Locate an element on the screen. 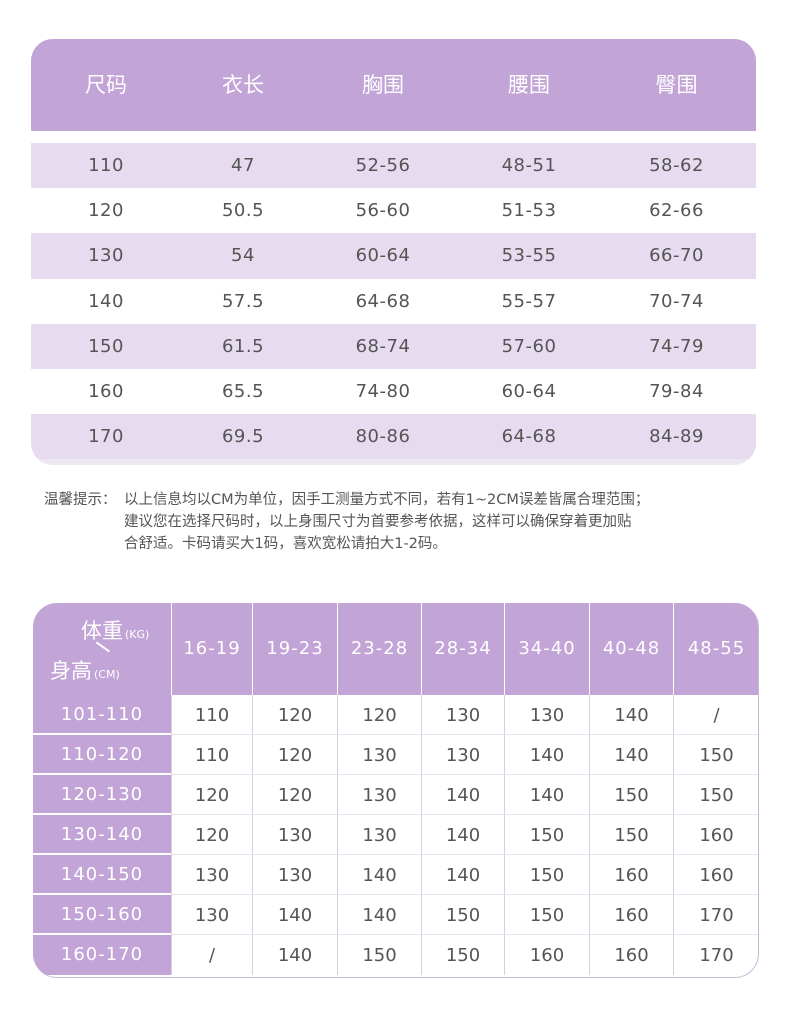 This screenshot has width=790, height=1014. hip-cell: 79-84 is located at coordinates (676, 391).